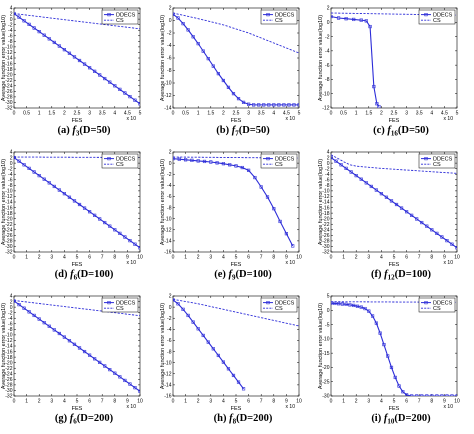 The image size is (474, 434). Describe the element at coordinates (285, 160) in the screenshot. I see `legend-label-ddecs: DDECS` at that location.